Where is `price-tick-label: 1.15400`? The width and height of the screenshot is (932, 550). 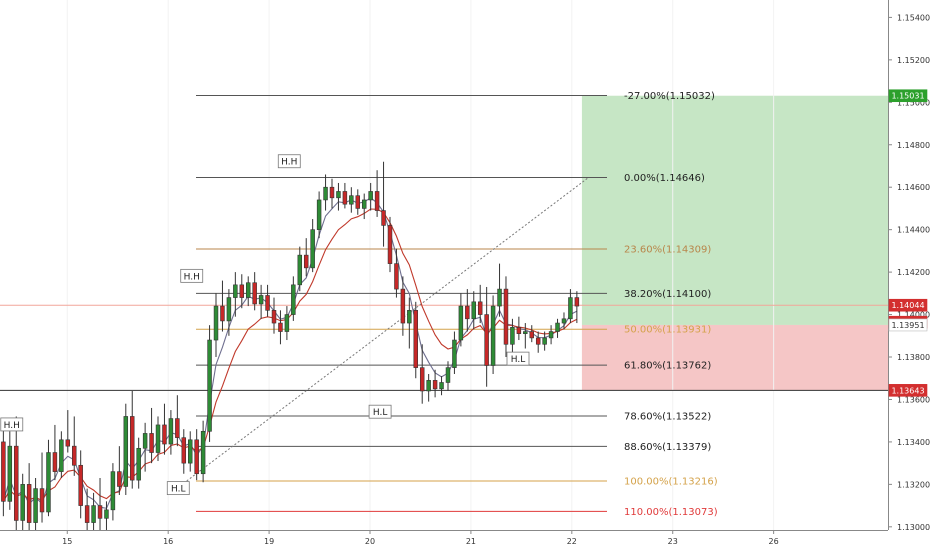 price-tick-label: 1.15400 is located at coordinates (913, 17).